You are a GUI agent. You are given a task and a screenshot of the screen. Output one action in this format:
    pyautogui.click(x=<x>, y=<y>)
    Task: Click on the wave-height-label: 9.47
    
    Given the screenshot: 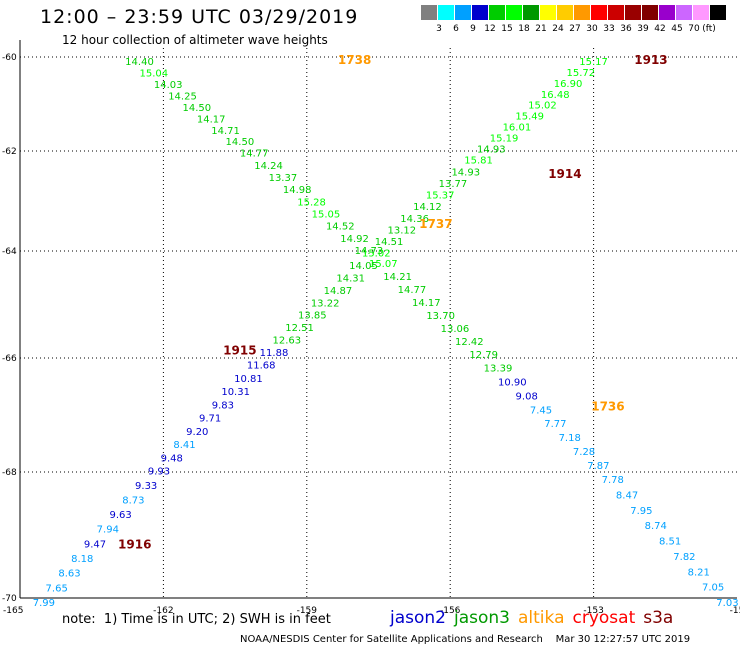 What is the action you would take?
    pyautogui.click(x=95, y=544)
    